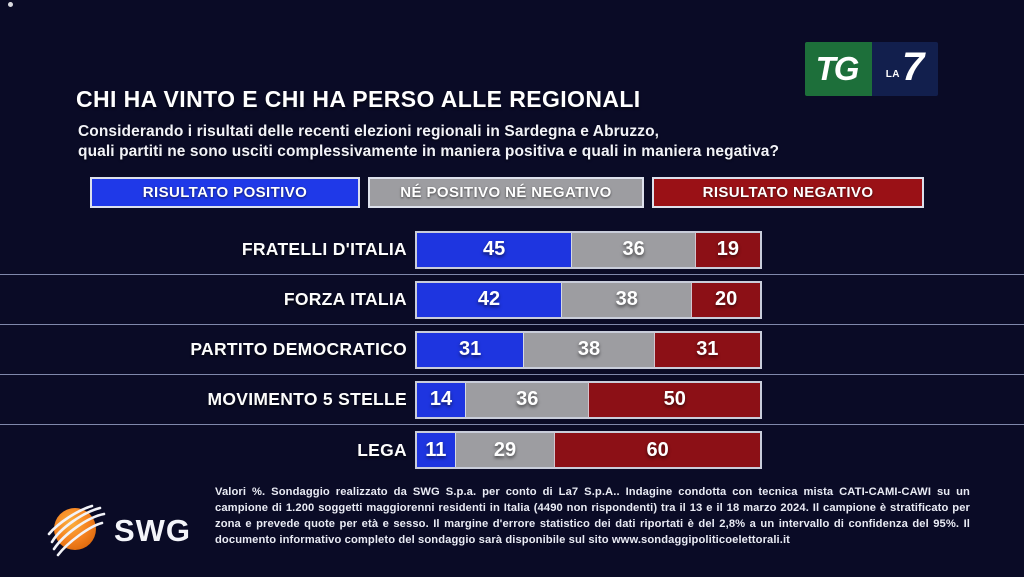 This screenshot has width=1024, height=577. I want to click on legend-item-1: NÉ POSITIVO NÉ NEGATIVO, so click(506, 192).